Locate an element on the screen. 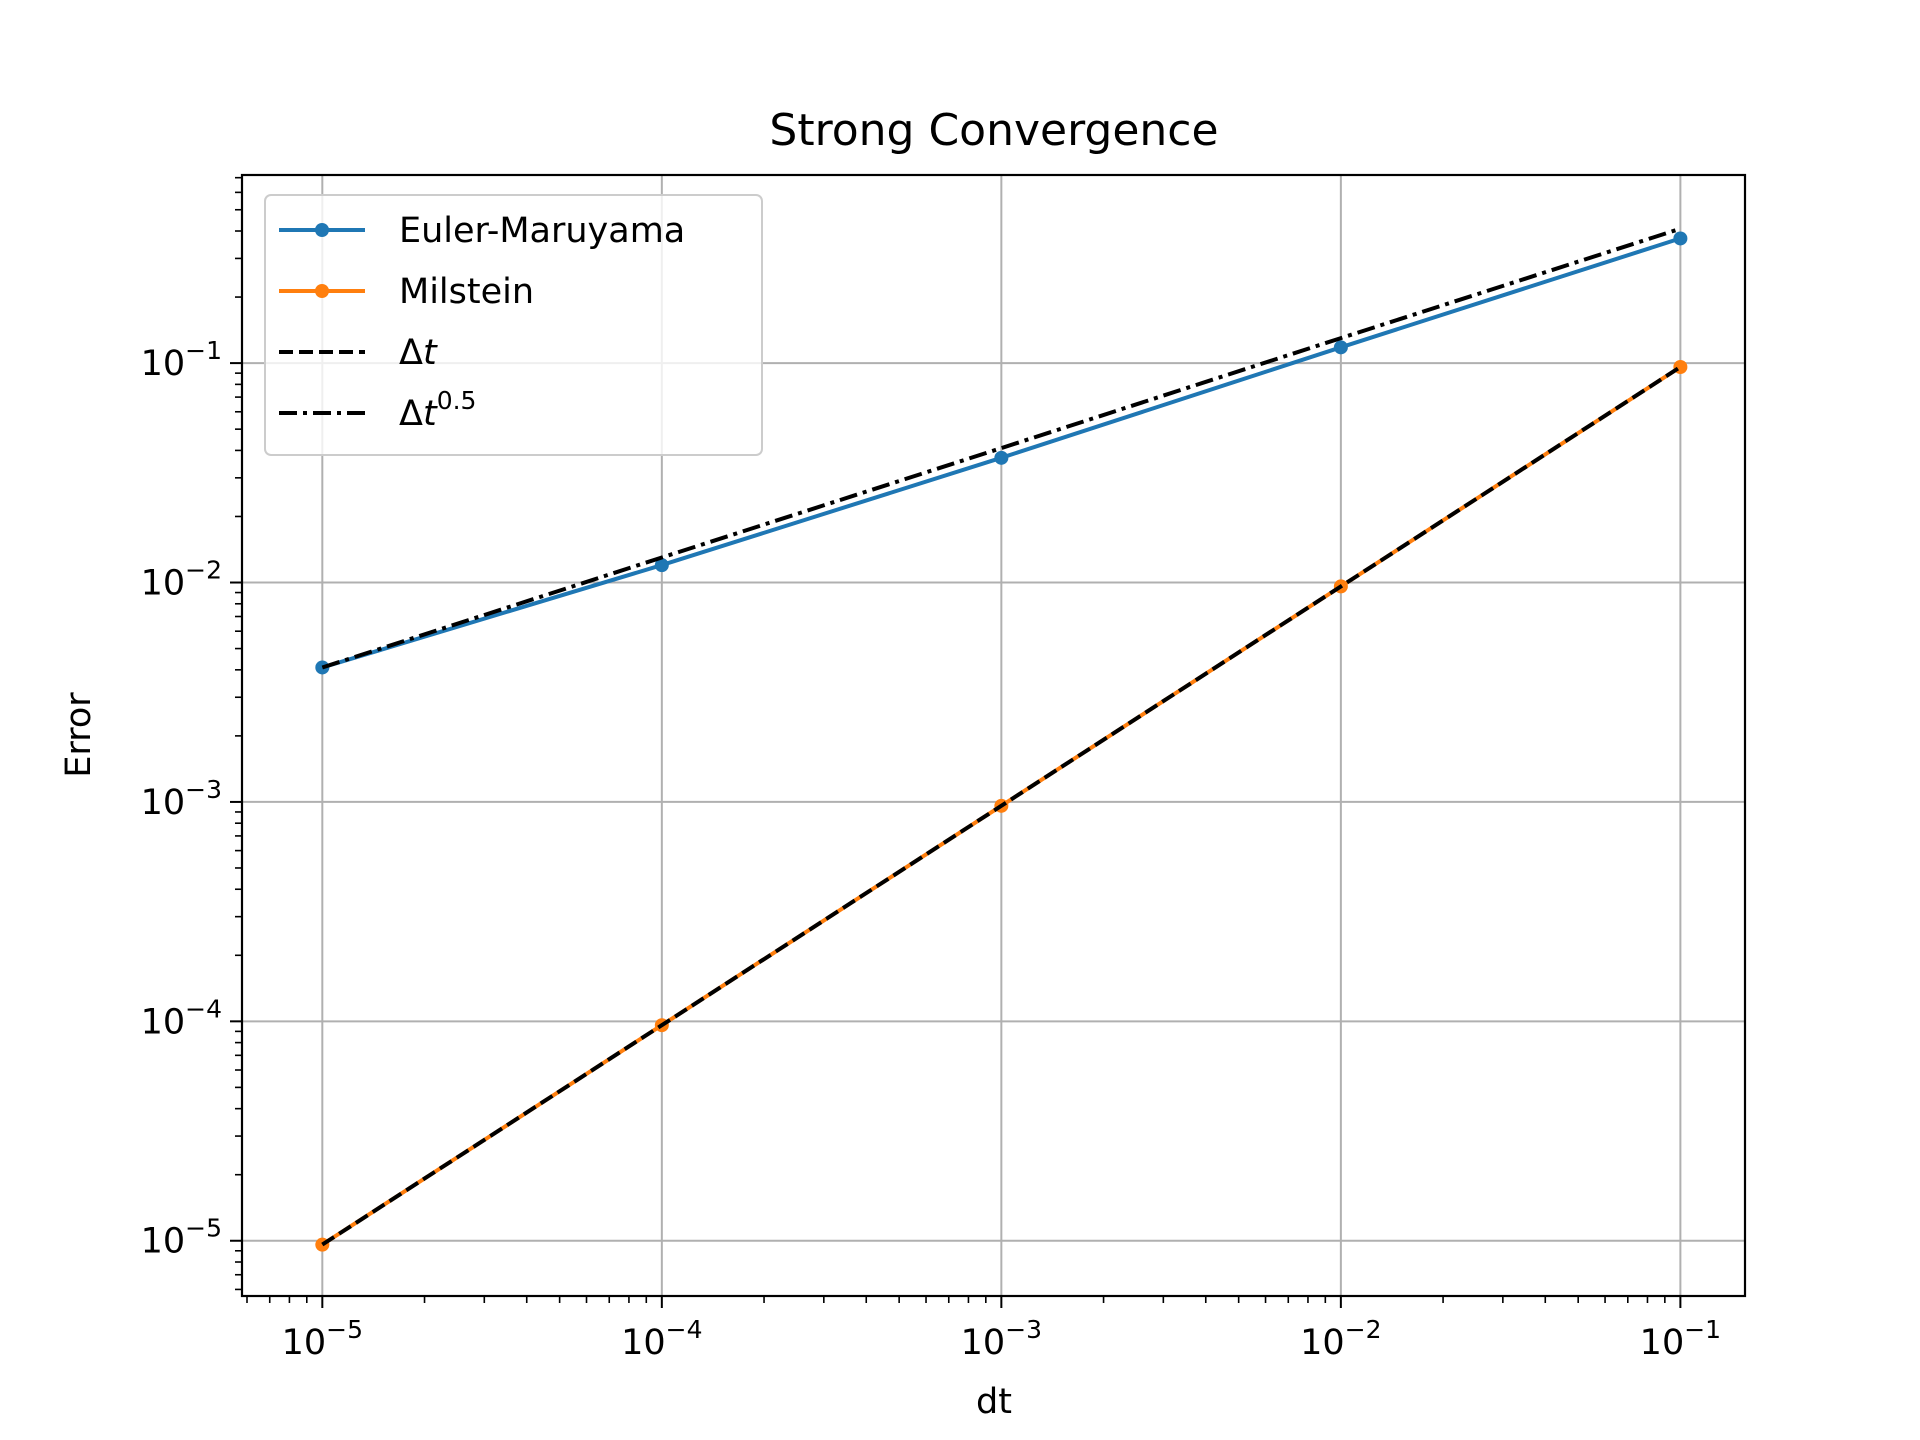 The width and height of the screenshot is (1920, 1440). y-tick-label: 10⁻⁴ is located at coordinates (181, 1018).